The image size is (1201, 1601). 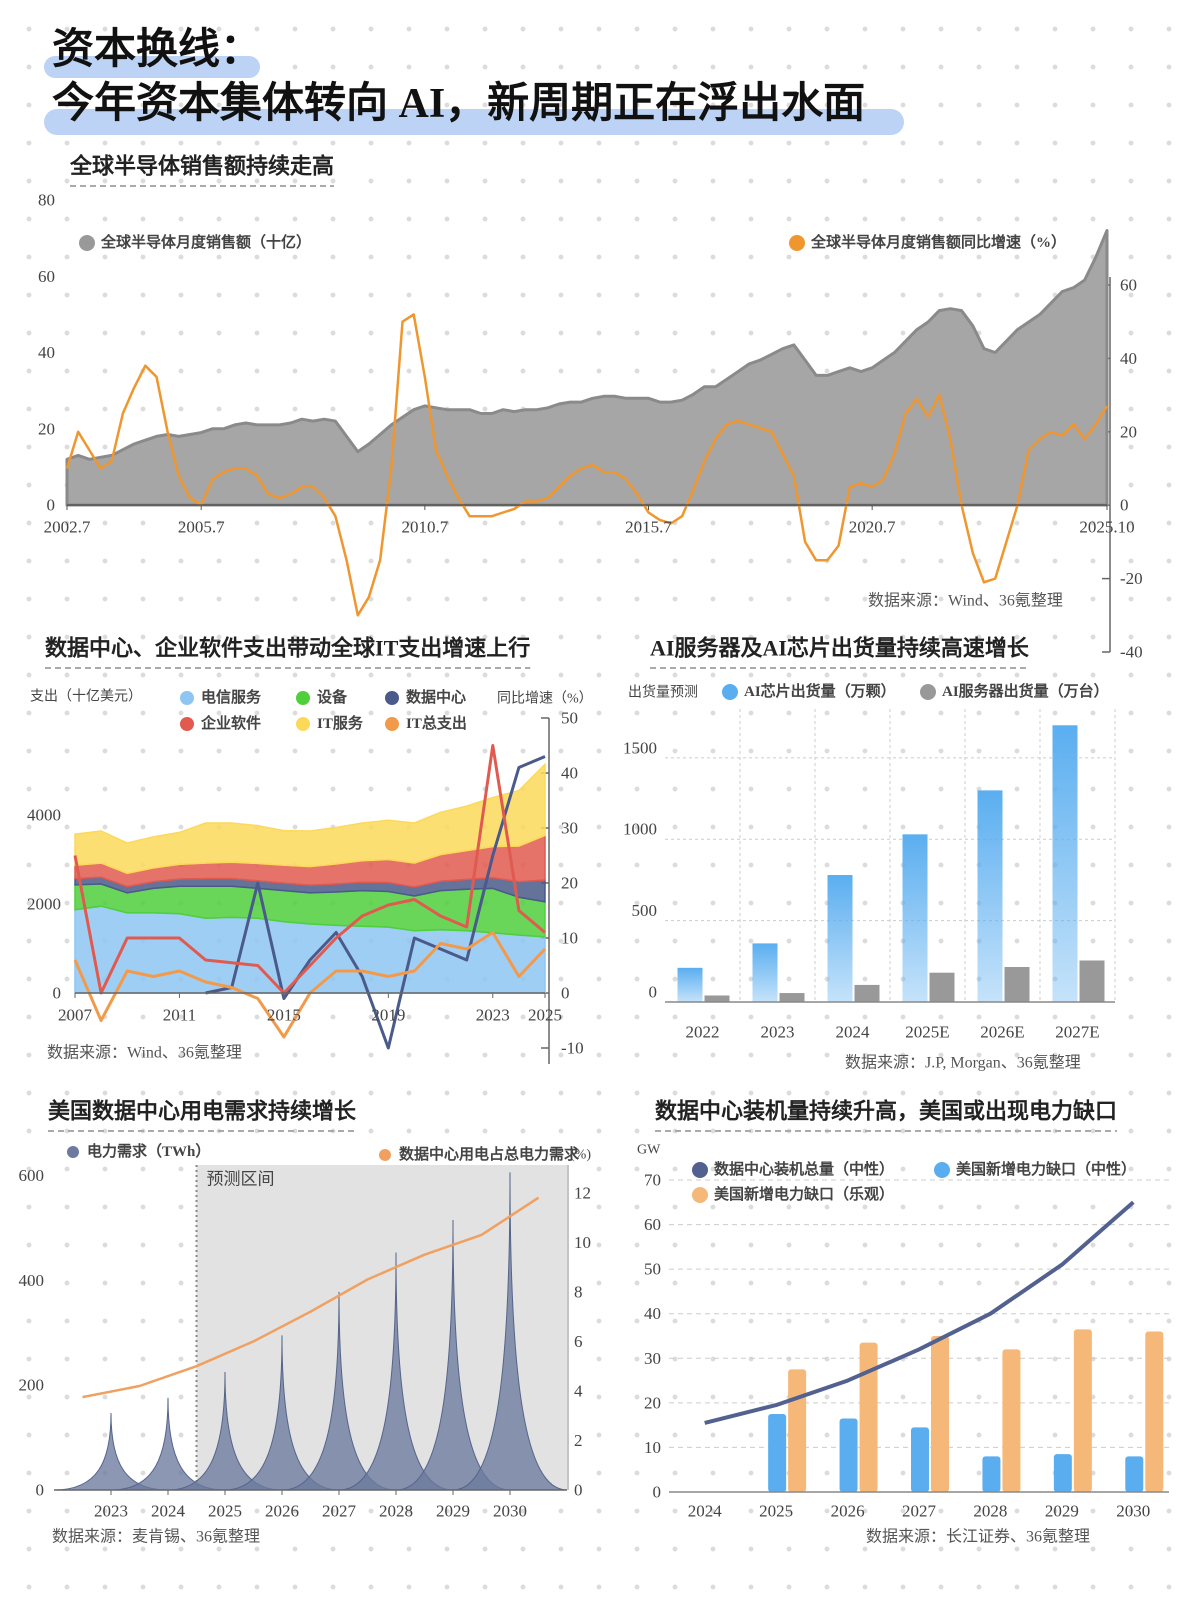 I want to click on page-title: 今年资本集体转向 AI，新周期正在浮出水面, so click(x=458, y=103).